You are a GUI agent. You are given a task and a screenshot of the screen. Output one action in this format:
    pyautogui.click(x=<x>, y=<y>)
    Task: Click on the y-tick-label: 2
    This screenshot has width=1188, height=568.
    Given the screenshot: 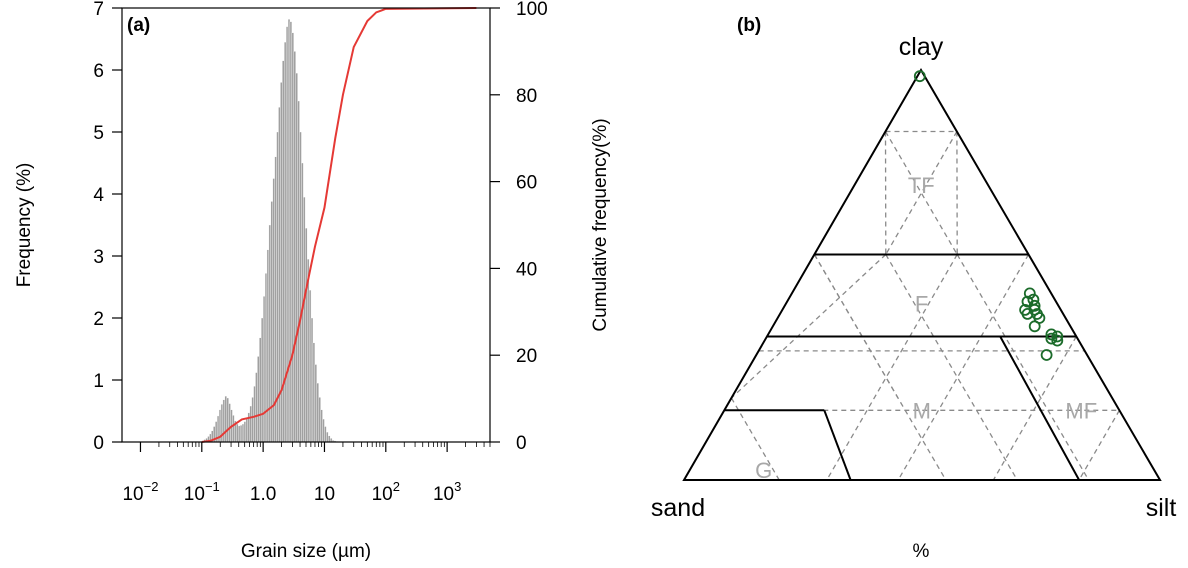 What is the action you would take?
    pyautogui.click(x=98, y=319)
    